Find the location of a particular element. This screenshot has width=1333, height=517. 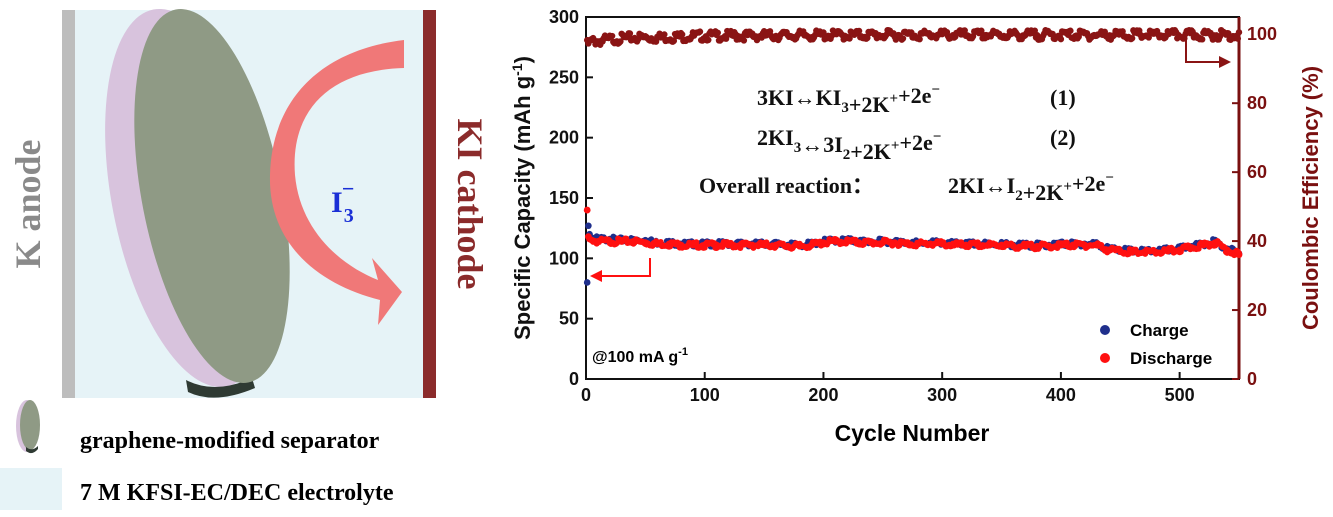

separator-disc is located at coordinates (197, 203).